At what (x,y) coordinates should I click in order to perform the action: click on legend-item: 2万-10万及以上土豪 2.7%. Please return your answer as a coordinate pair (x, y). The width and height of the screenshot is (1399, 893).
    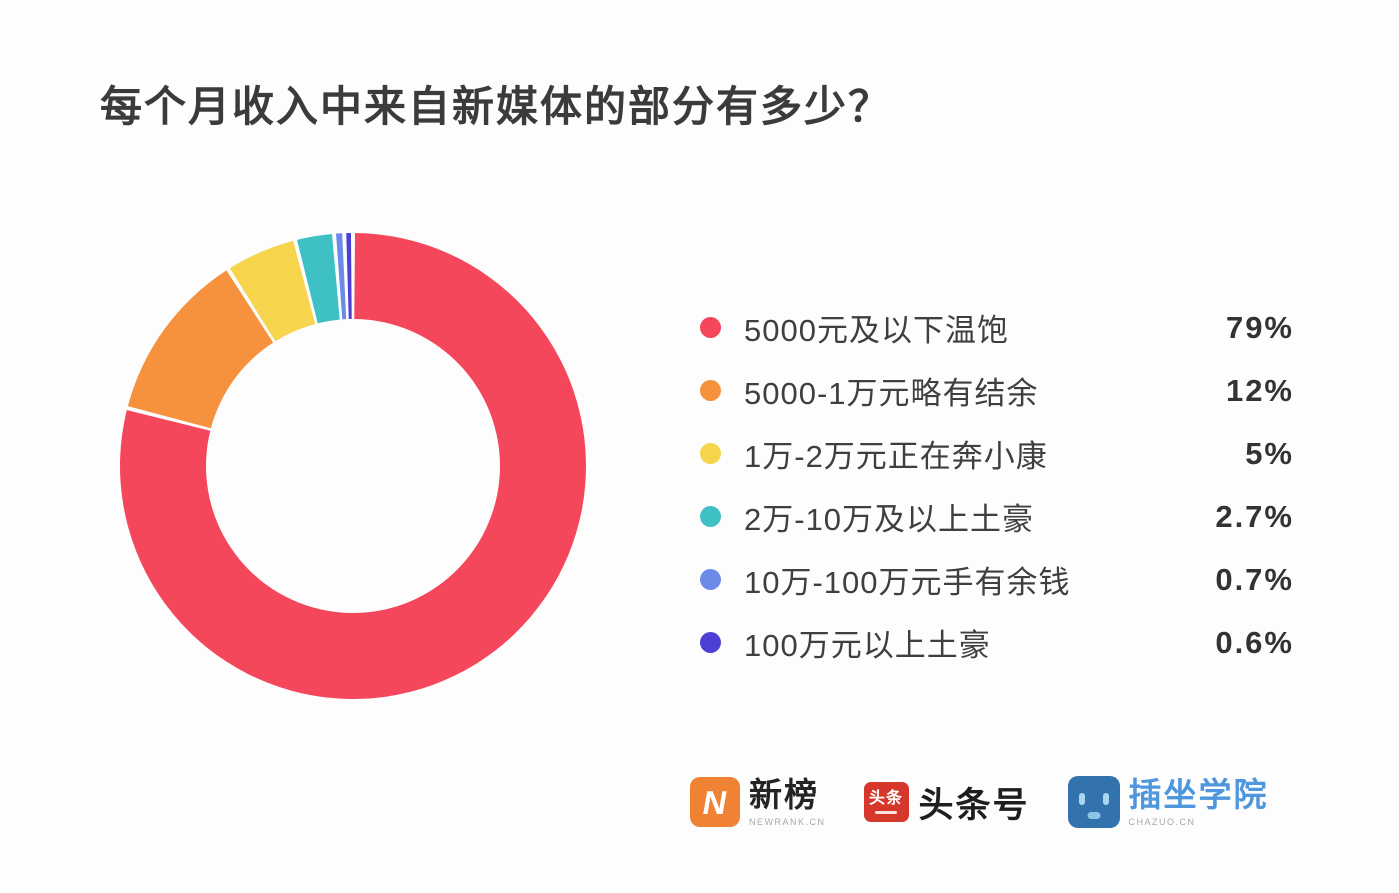
    Looking at the image, I should click on (997, 516).